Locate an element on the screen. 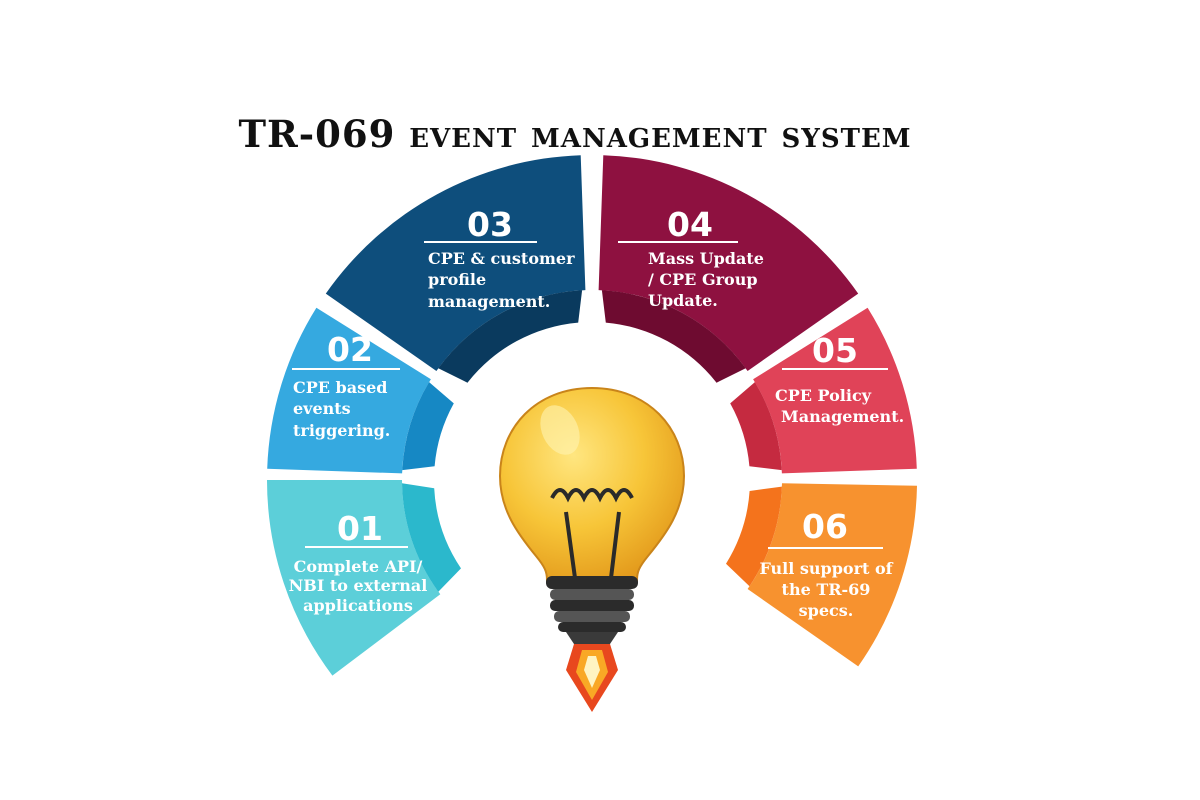  lightbulb-icon is located at coordinates (592, 515).